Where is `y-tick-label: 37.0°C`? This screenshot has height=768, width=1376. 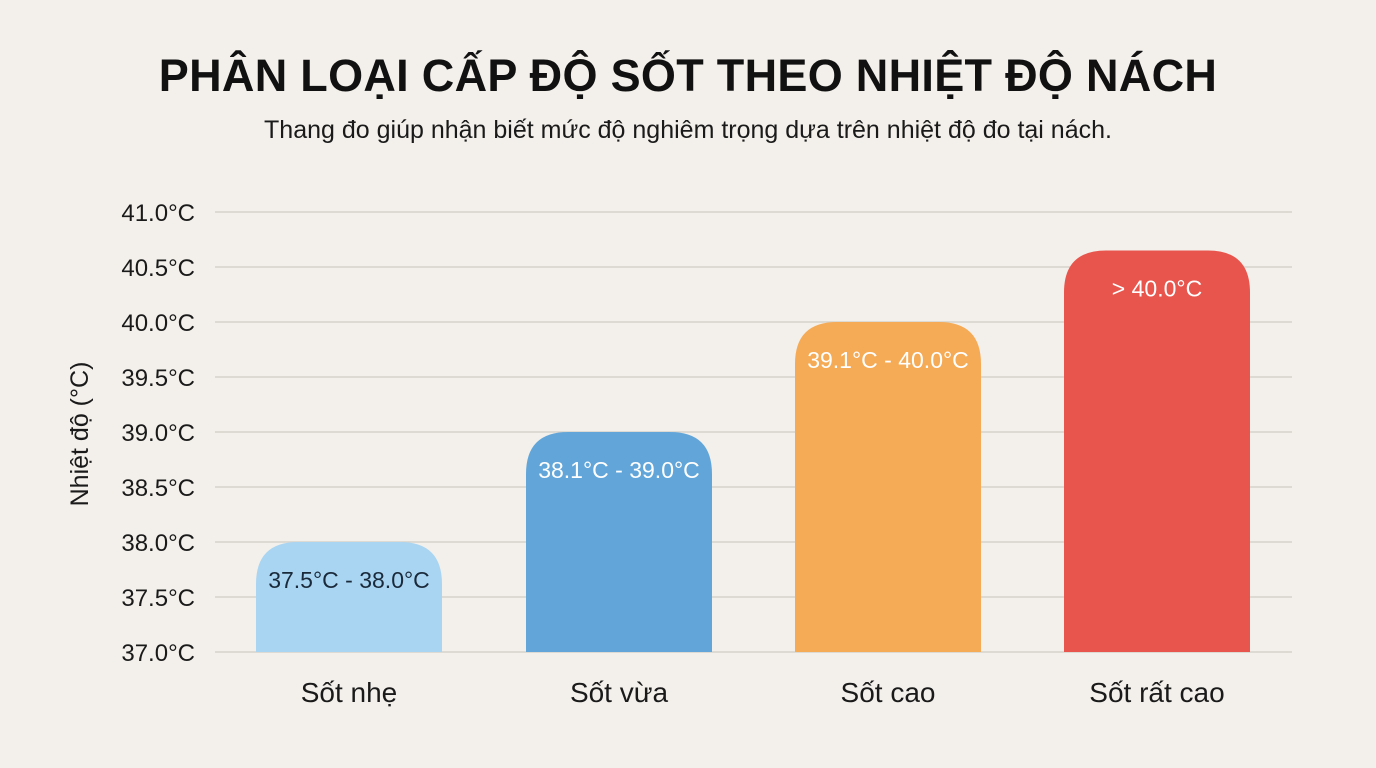
y-tick-label: 37.0°C is located at coordinates (158, 653).